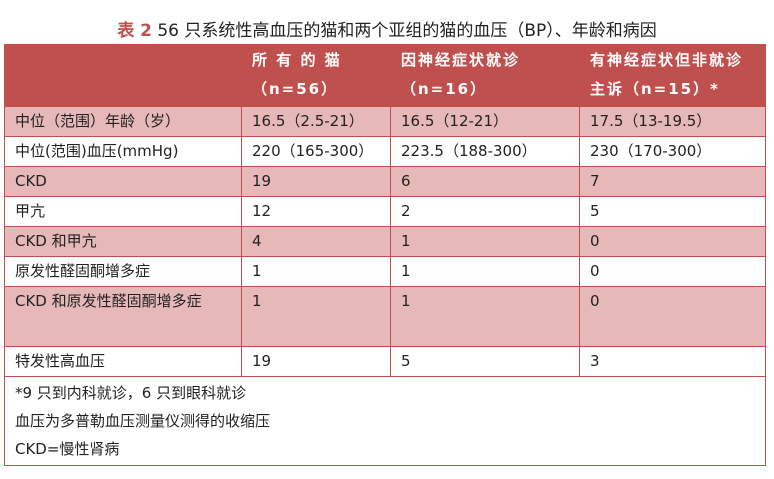  What do you see at coordinates (485, 151) in the screenshot?
I see `table-cell: 223.5（188-300）` at bounding box center [485, 151].